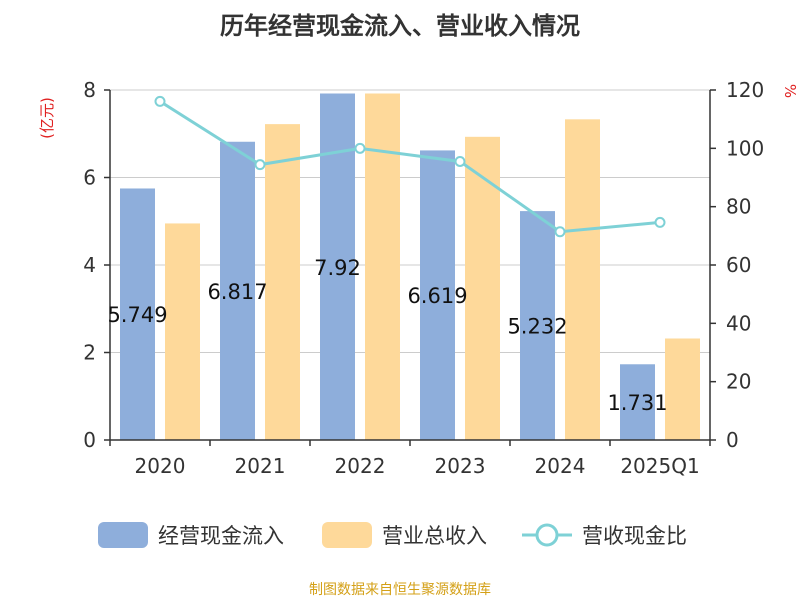 This screenshot has height=600, width=800. Describe the element at coordinates (160, 466) in the screenshot. I see `x-tick-label: 2020` at that location.